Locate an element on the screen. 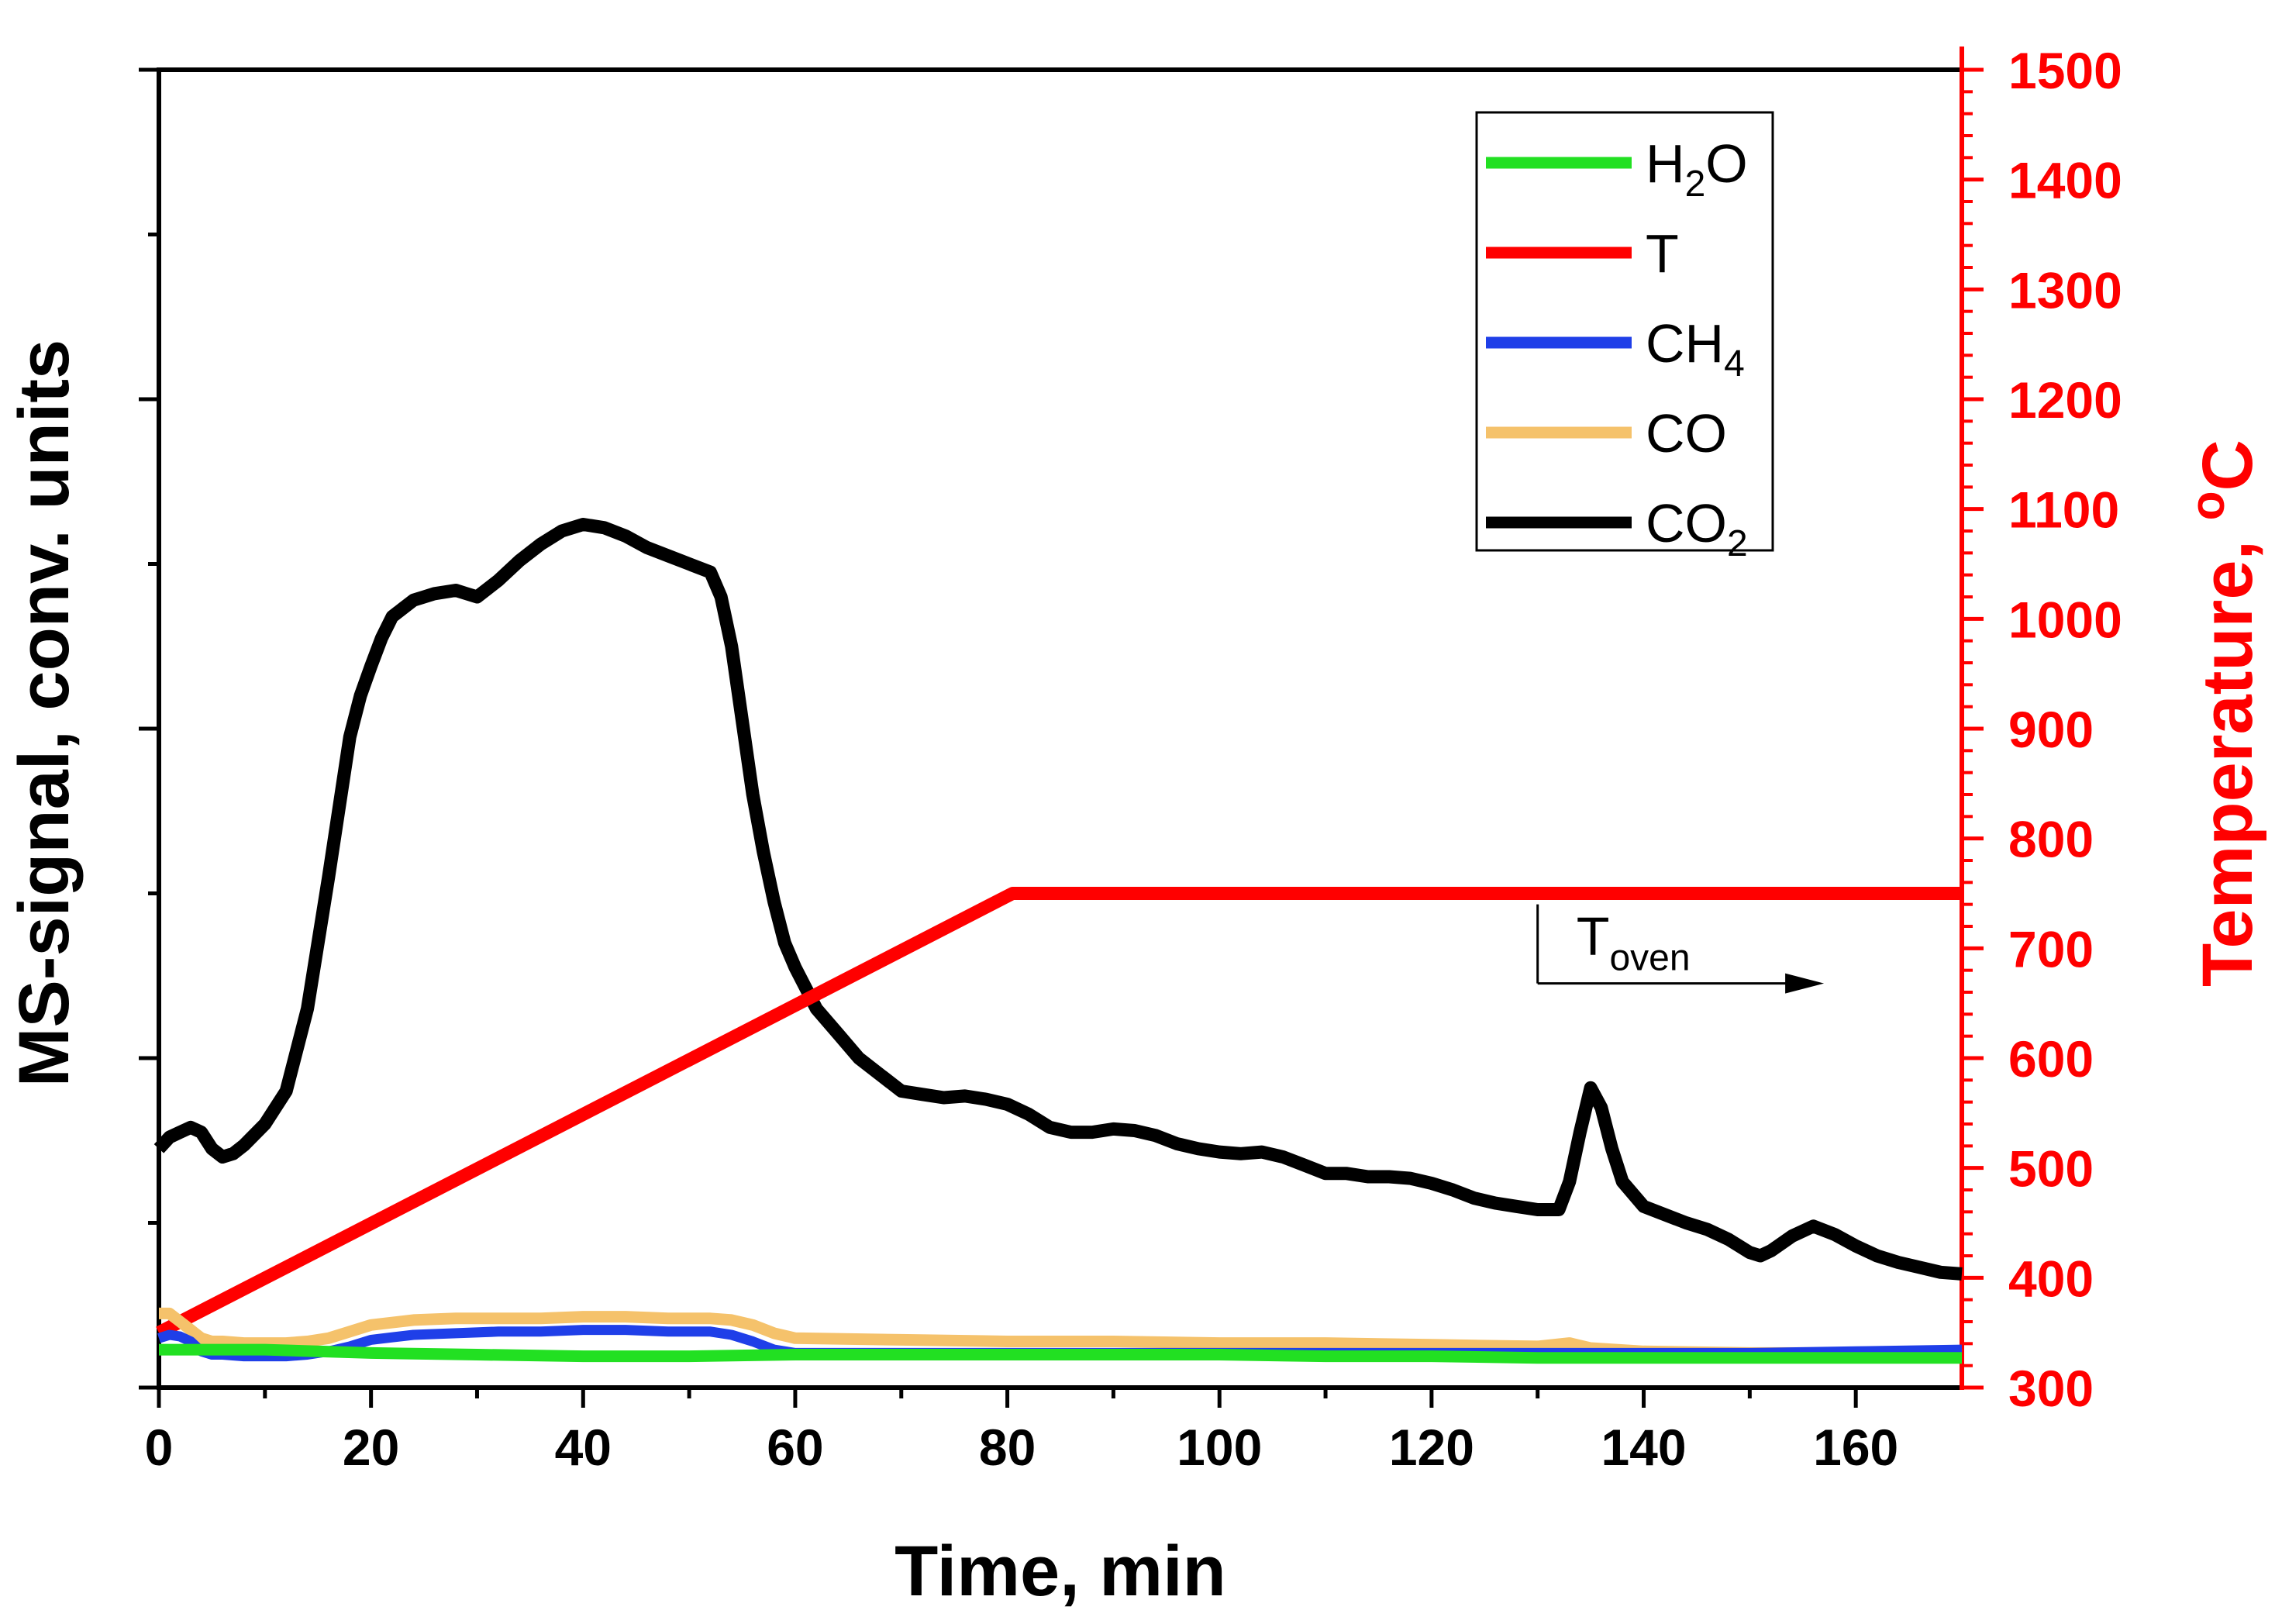 This screenshot has width=2275, height=1624. x-axis-title: Time, min is located at coordinates (1060, 1571).